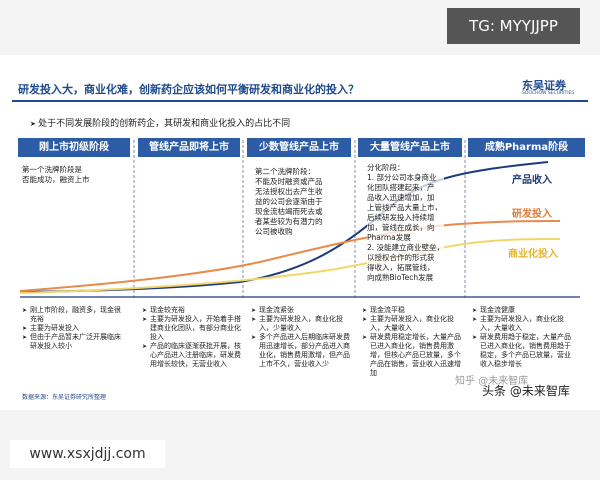  Describe the element at coordinates (533, 254) in the screenshot. I see `legend-commercial: 商业化投入` at that location.